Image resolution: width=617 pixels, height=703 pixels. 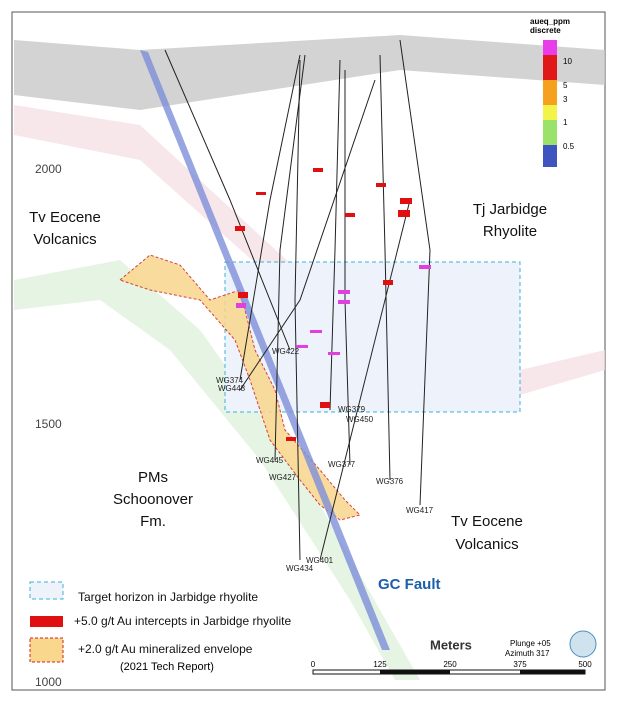 What do you see at coordinates (583, 644) in the screenshot?
I see `compass-icon` at bounding box center [583, 644].